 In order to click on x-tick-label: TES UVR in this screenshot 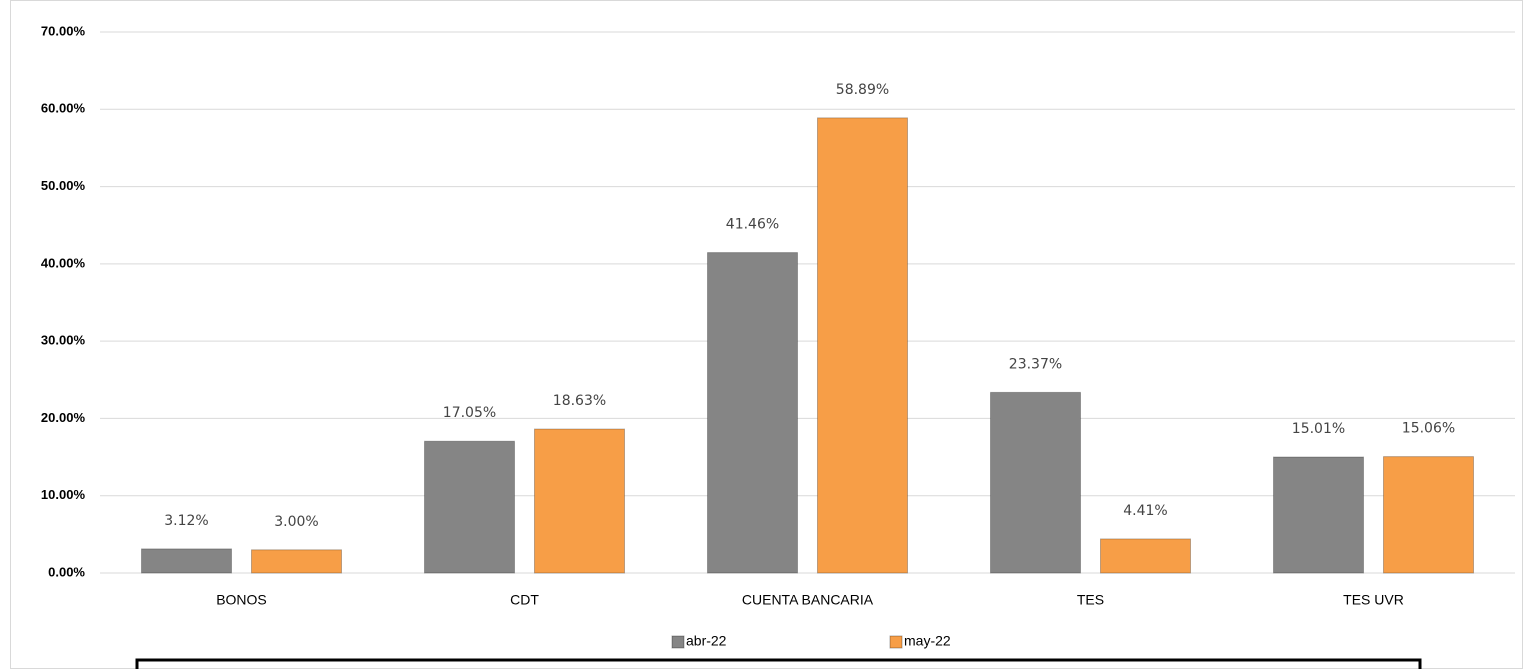, I will do `click(1373, 600)`.